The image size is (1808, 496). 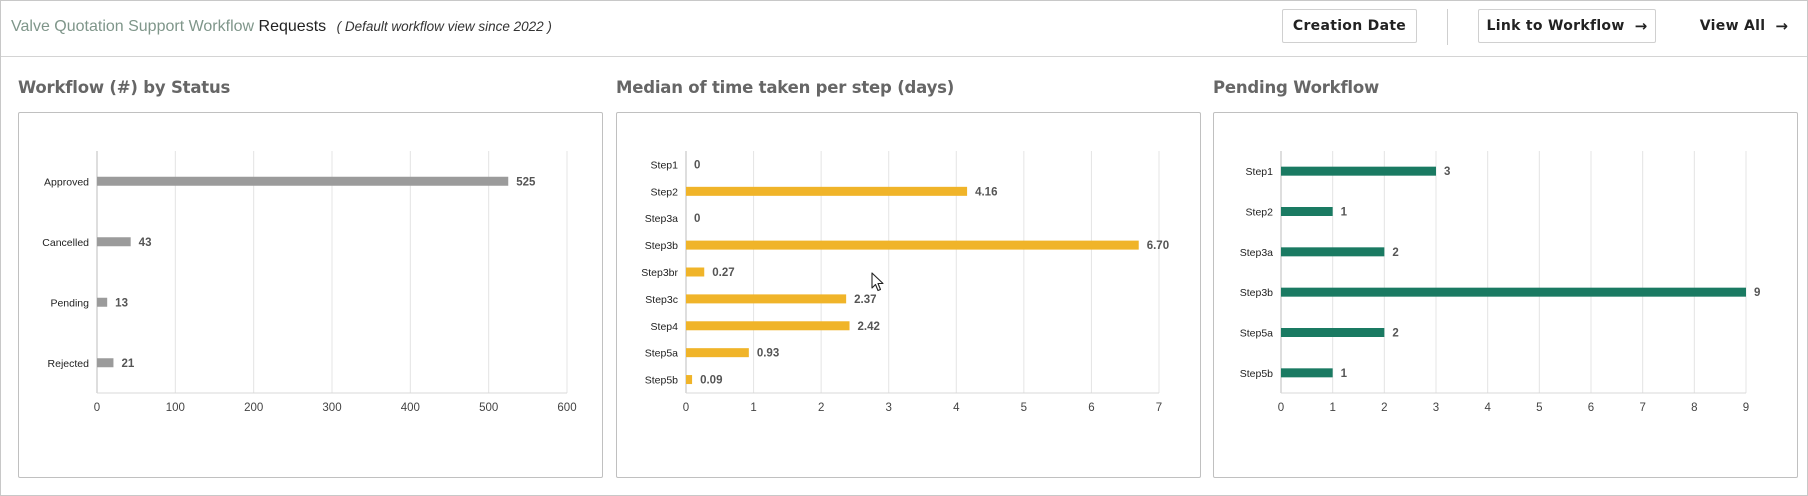 What do you see at coordinates (526, 182) in the screenshot?
I see `data-label: 525` at bounding box center [526, 182].